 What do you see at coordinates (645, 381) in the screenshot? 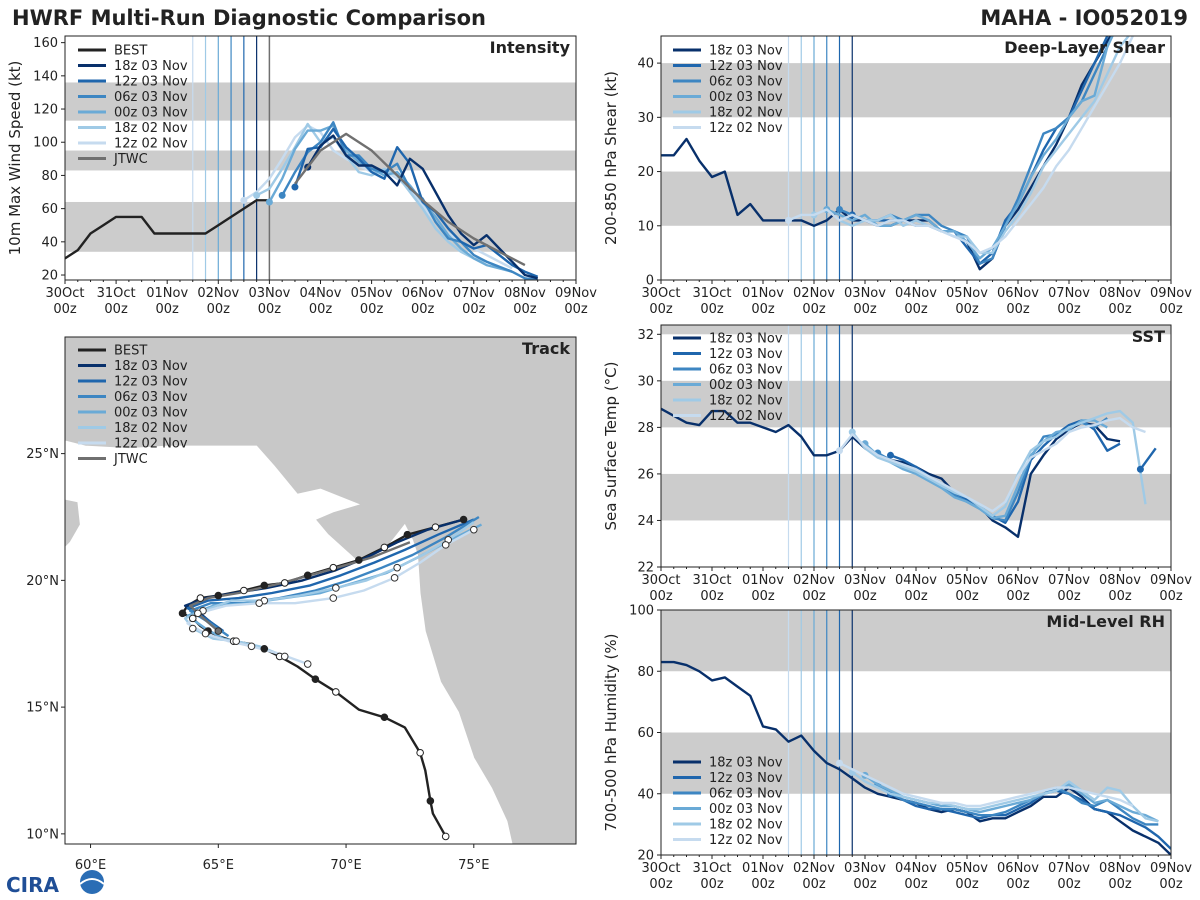
I see `y-tick-label: 30` at bounding box center [645, 381].